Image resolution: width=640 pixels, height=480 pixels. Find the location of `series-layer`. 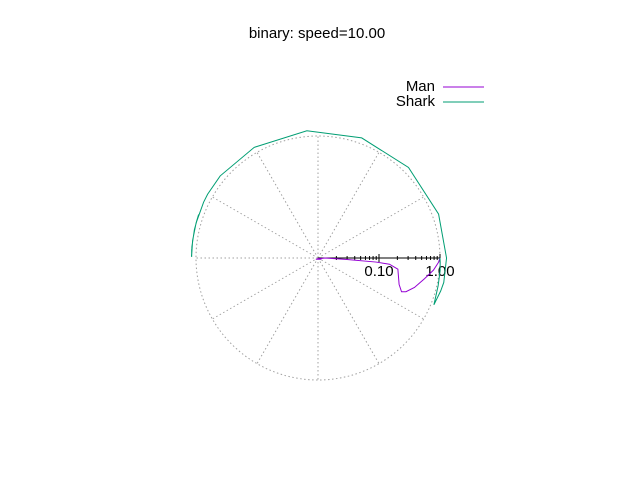

series-layer is located at coordinates (319, 218).